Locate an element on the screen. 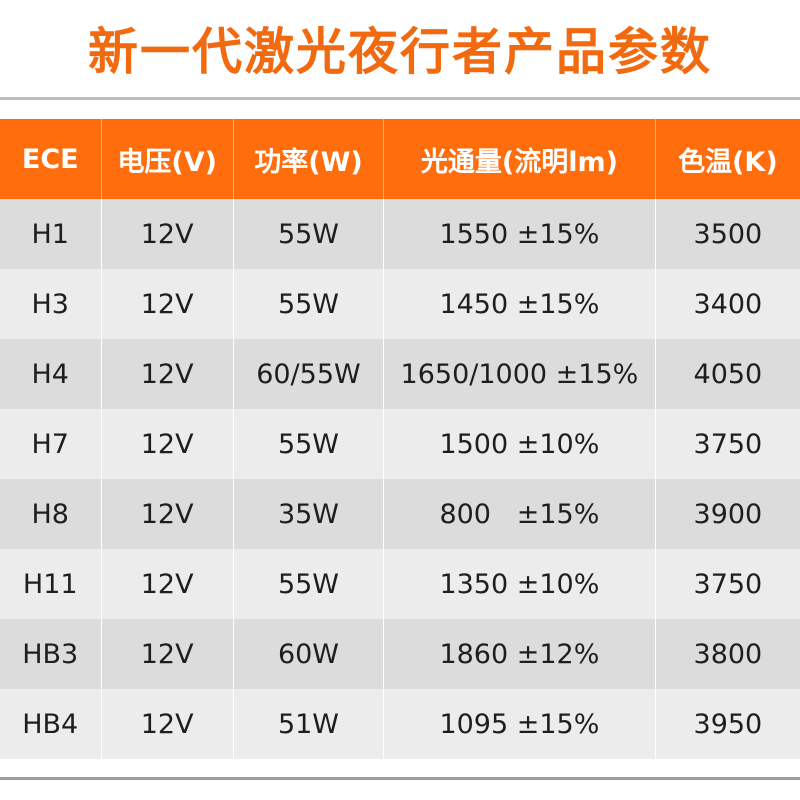  table-row: H7 12V 55W 1500 ±10% 3750 is located at coordinates (400, 444).